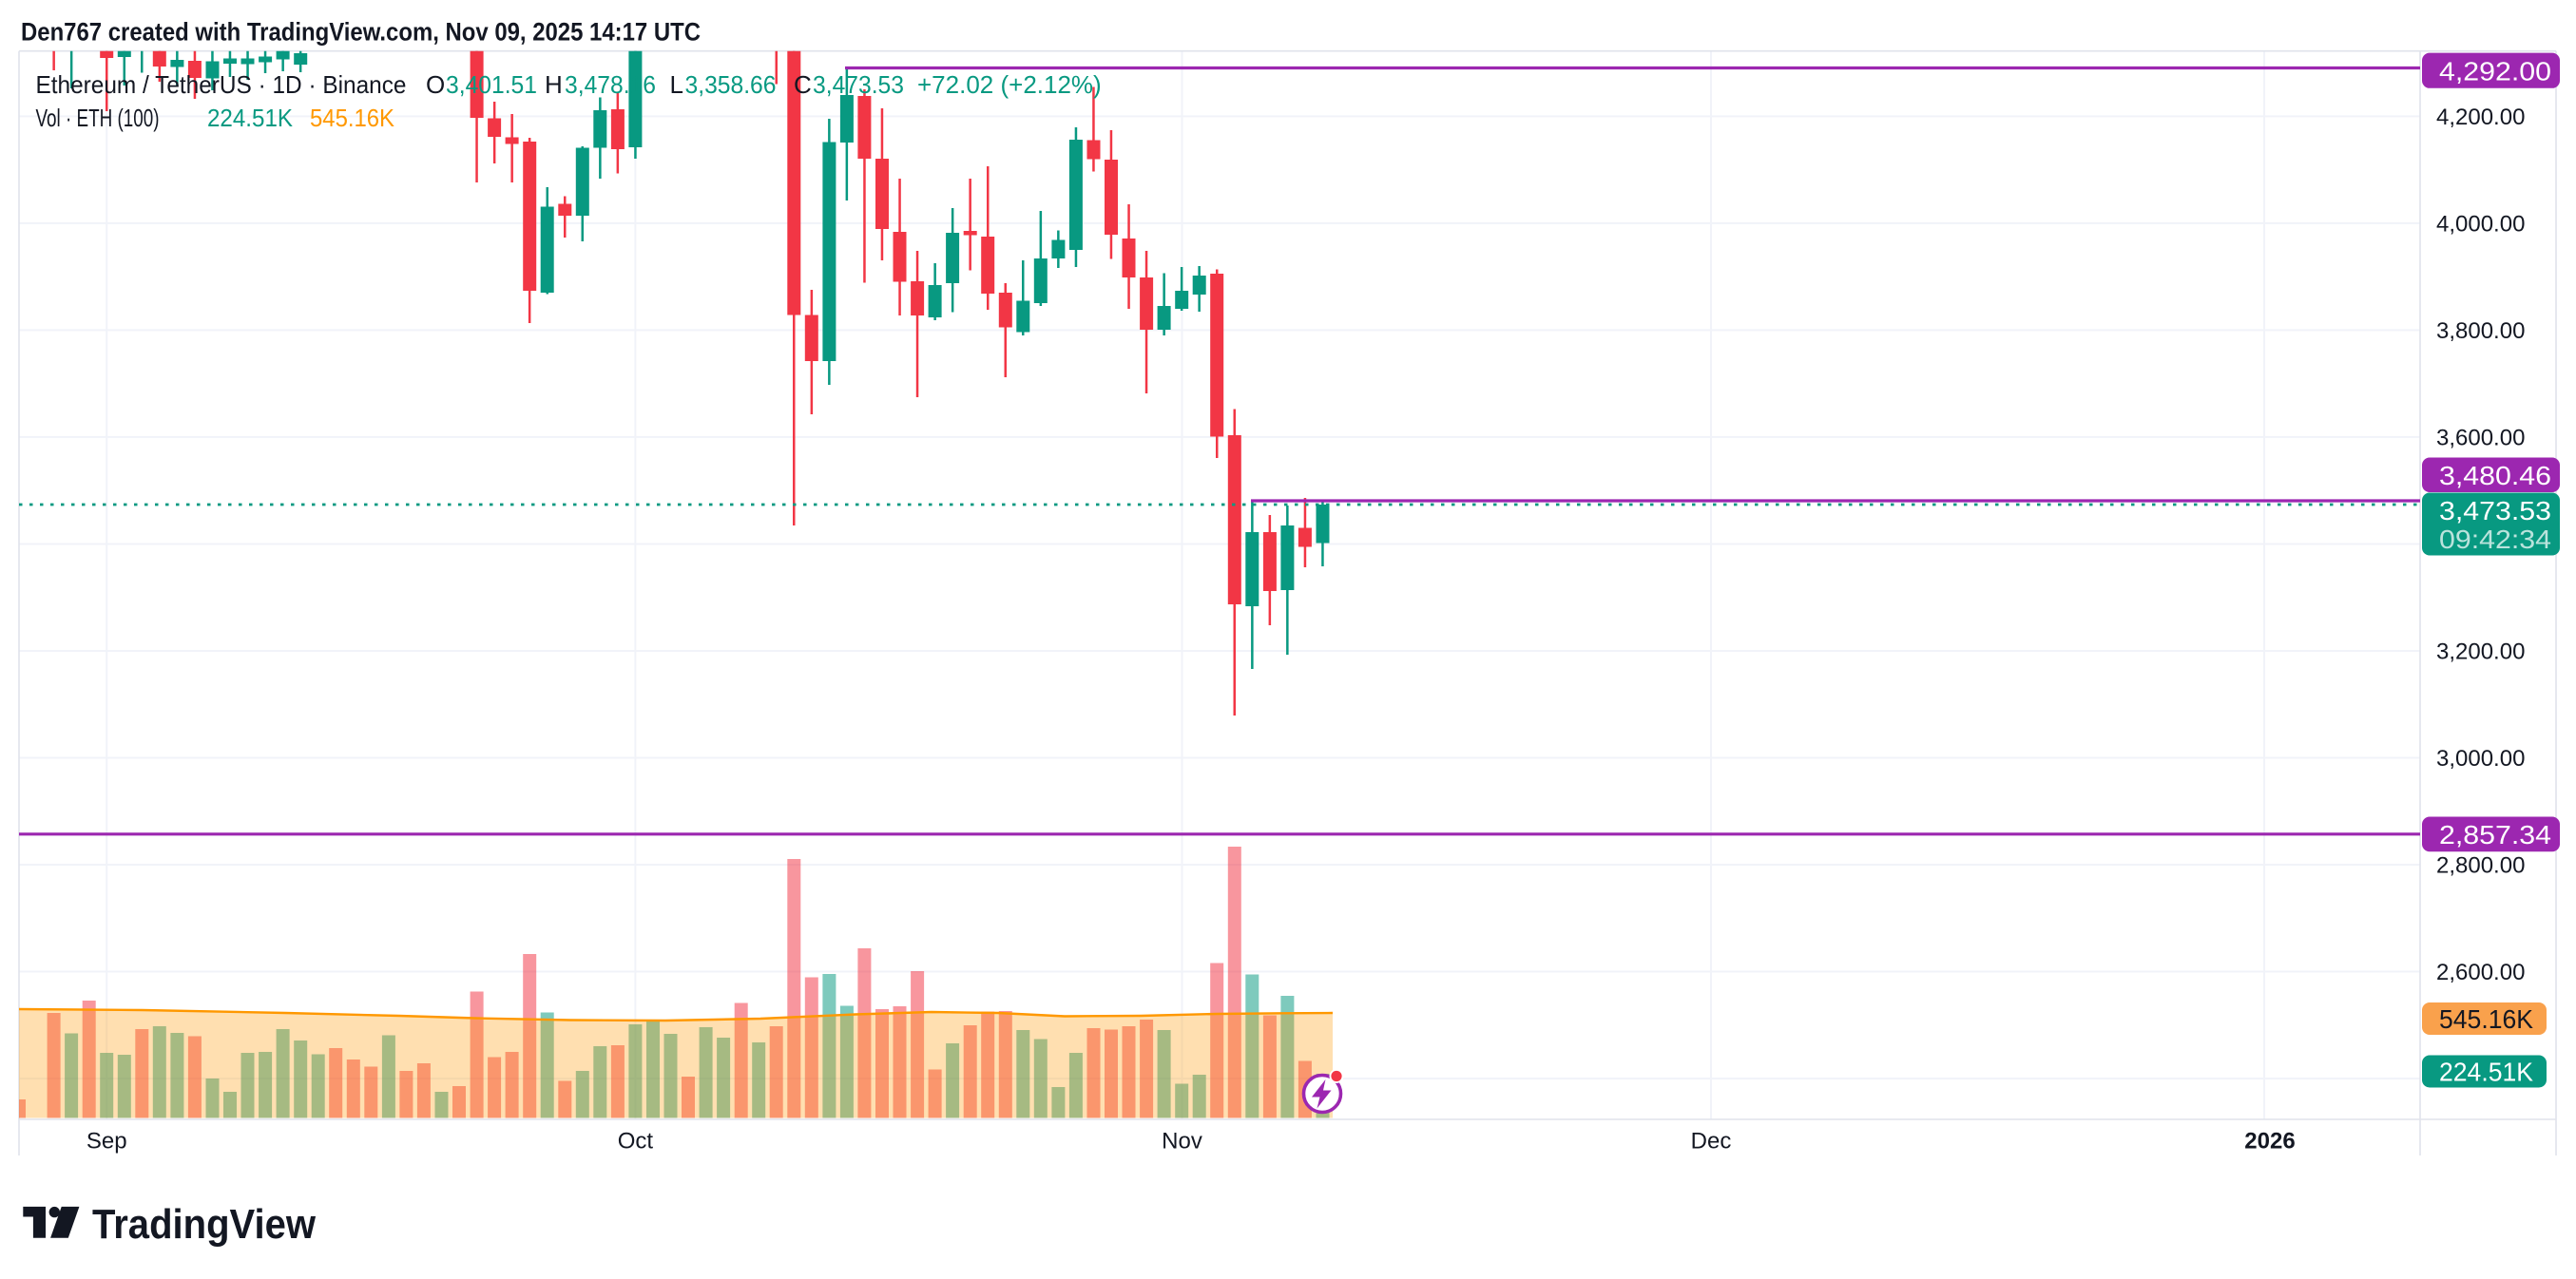  I want to click on svg-text: 3,358.66, so click(731, 84).